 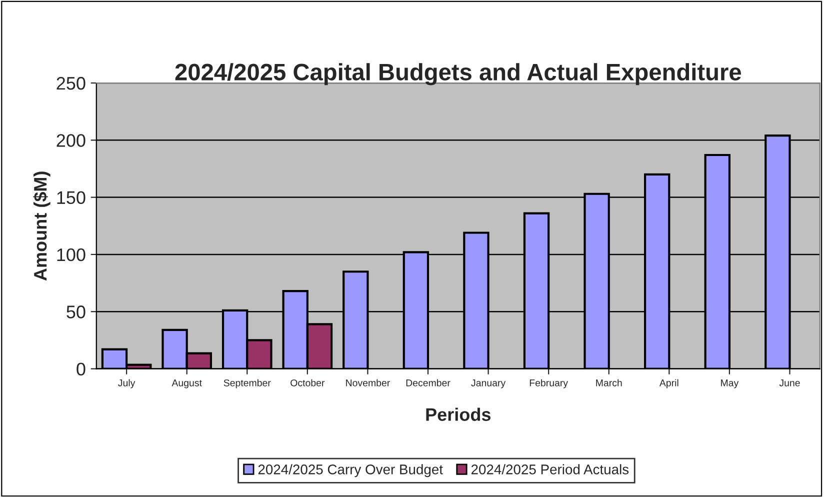 I want to click on y-tick-label: 0, so click(x=81, y=369).